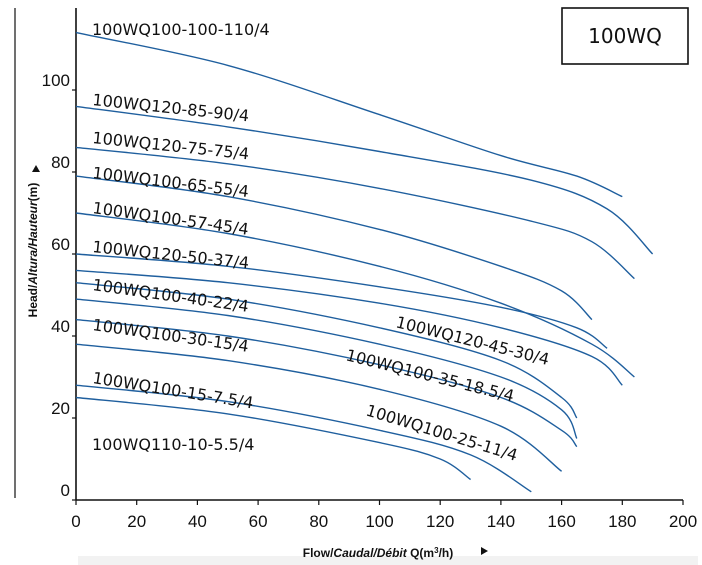 This screenshot has height=565, width=702. I want to click on curve-label: 100WQ100-65-55/4, so click(171, 182).